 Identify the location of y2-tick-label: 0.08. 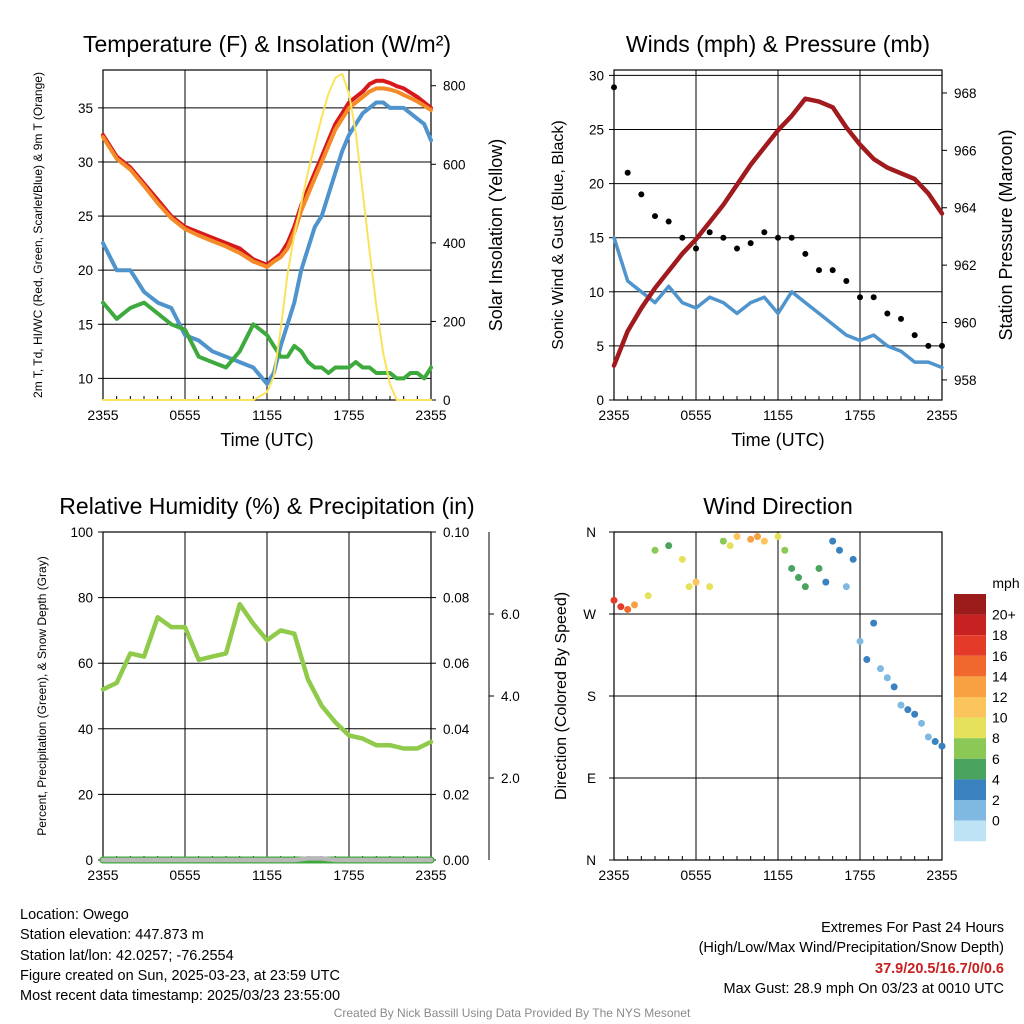
(456, 598).